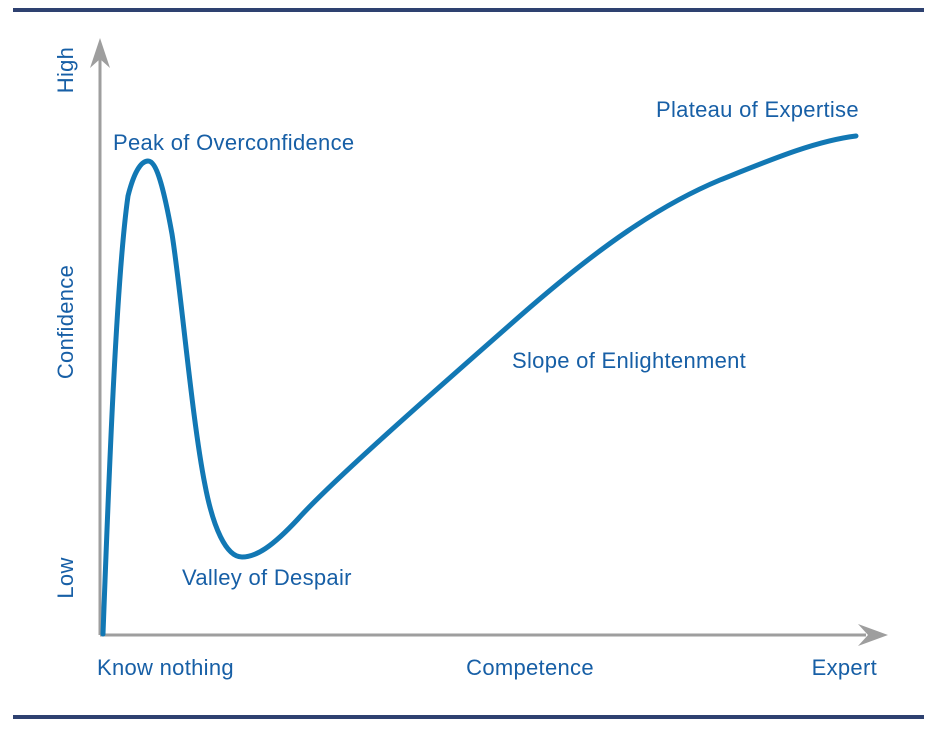  Describe the element at coordinates (100, 53) in the screenshot. I see `y-axis-arrowhead` at that location.